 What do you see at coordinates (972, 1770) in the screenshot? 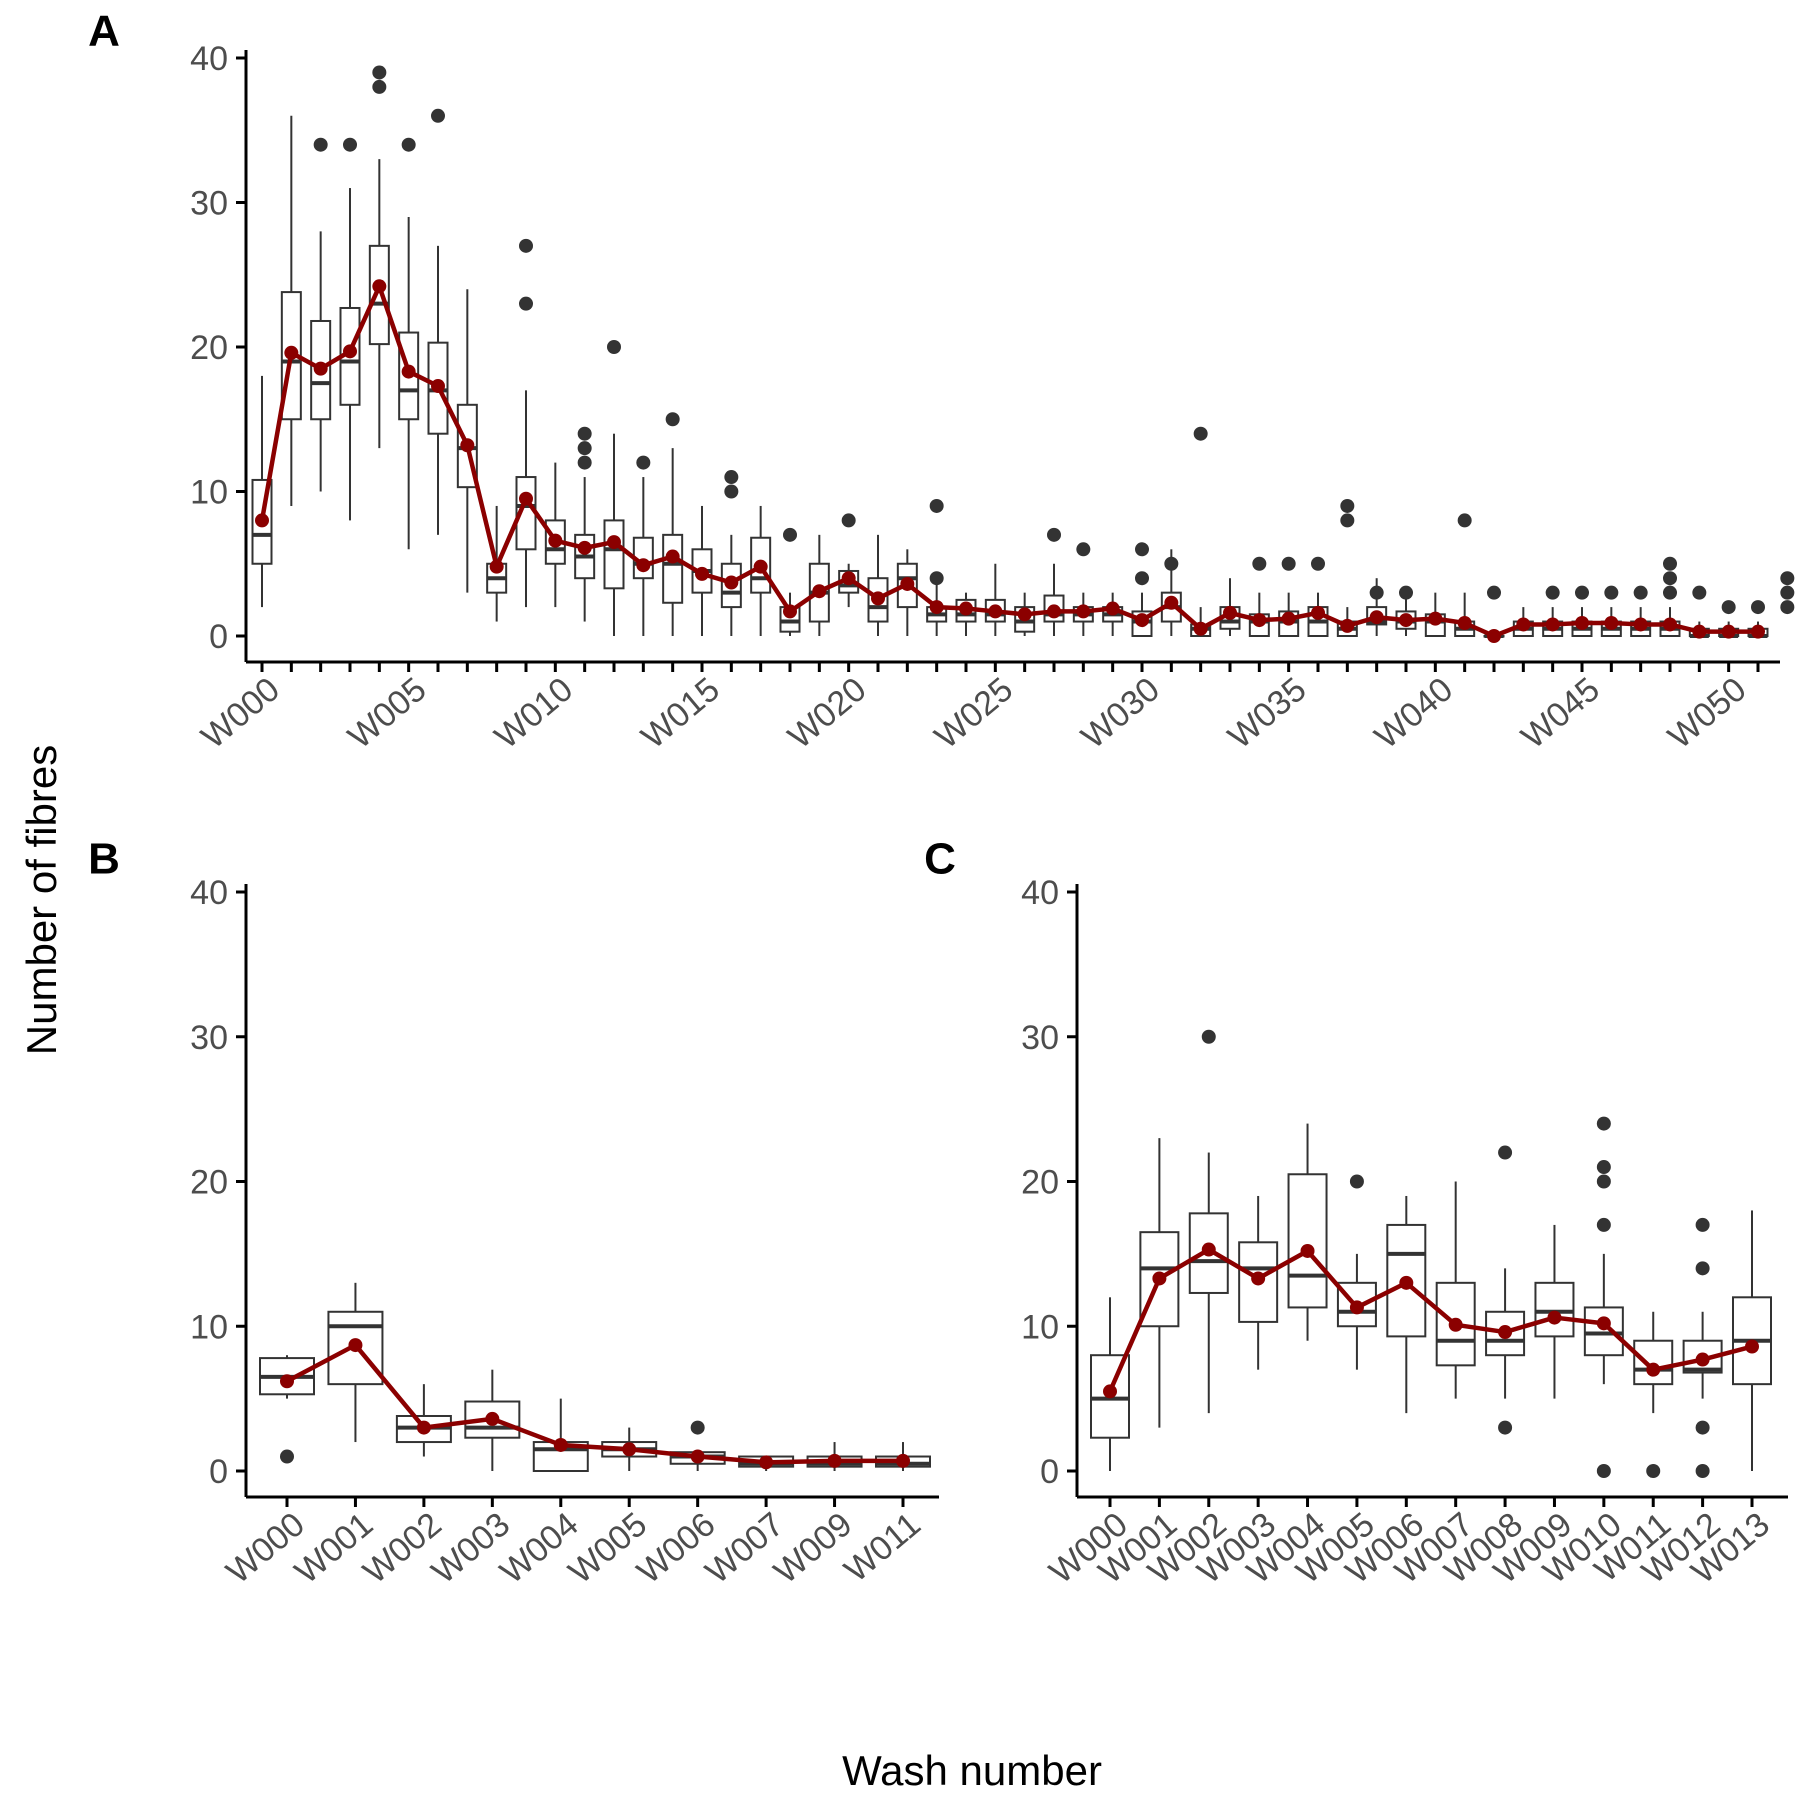
I see `x-axis-title: Wash number` at bounding box center [972, 1770].